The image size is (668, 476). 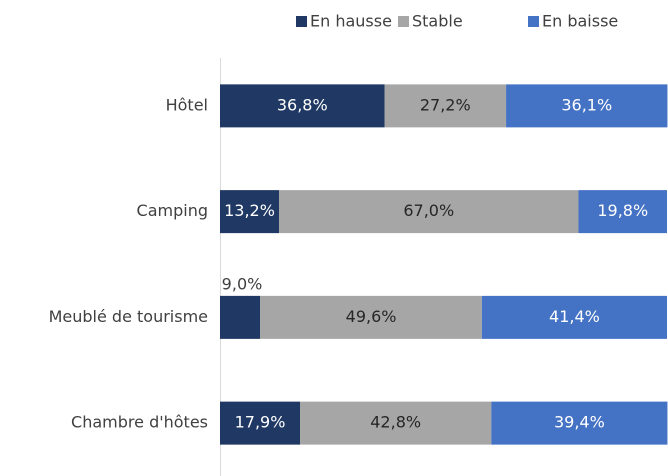 I want to click on data-label: 36,8%, so click(x=302, y=104).